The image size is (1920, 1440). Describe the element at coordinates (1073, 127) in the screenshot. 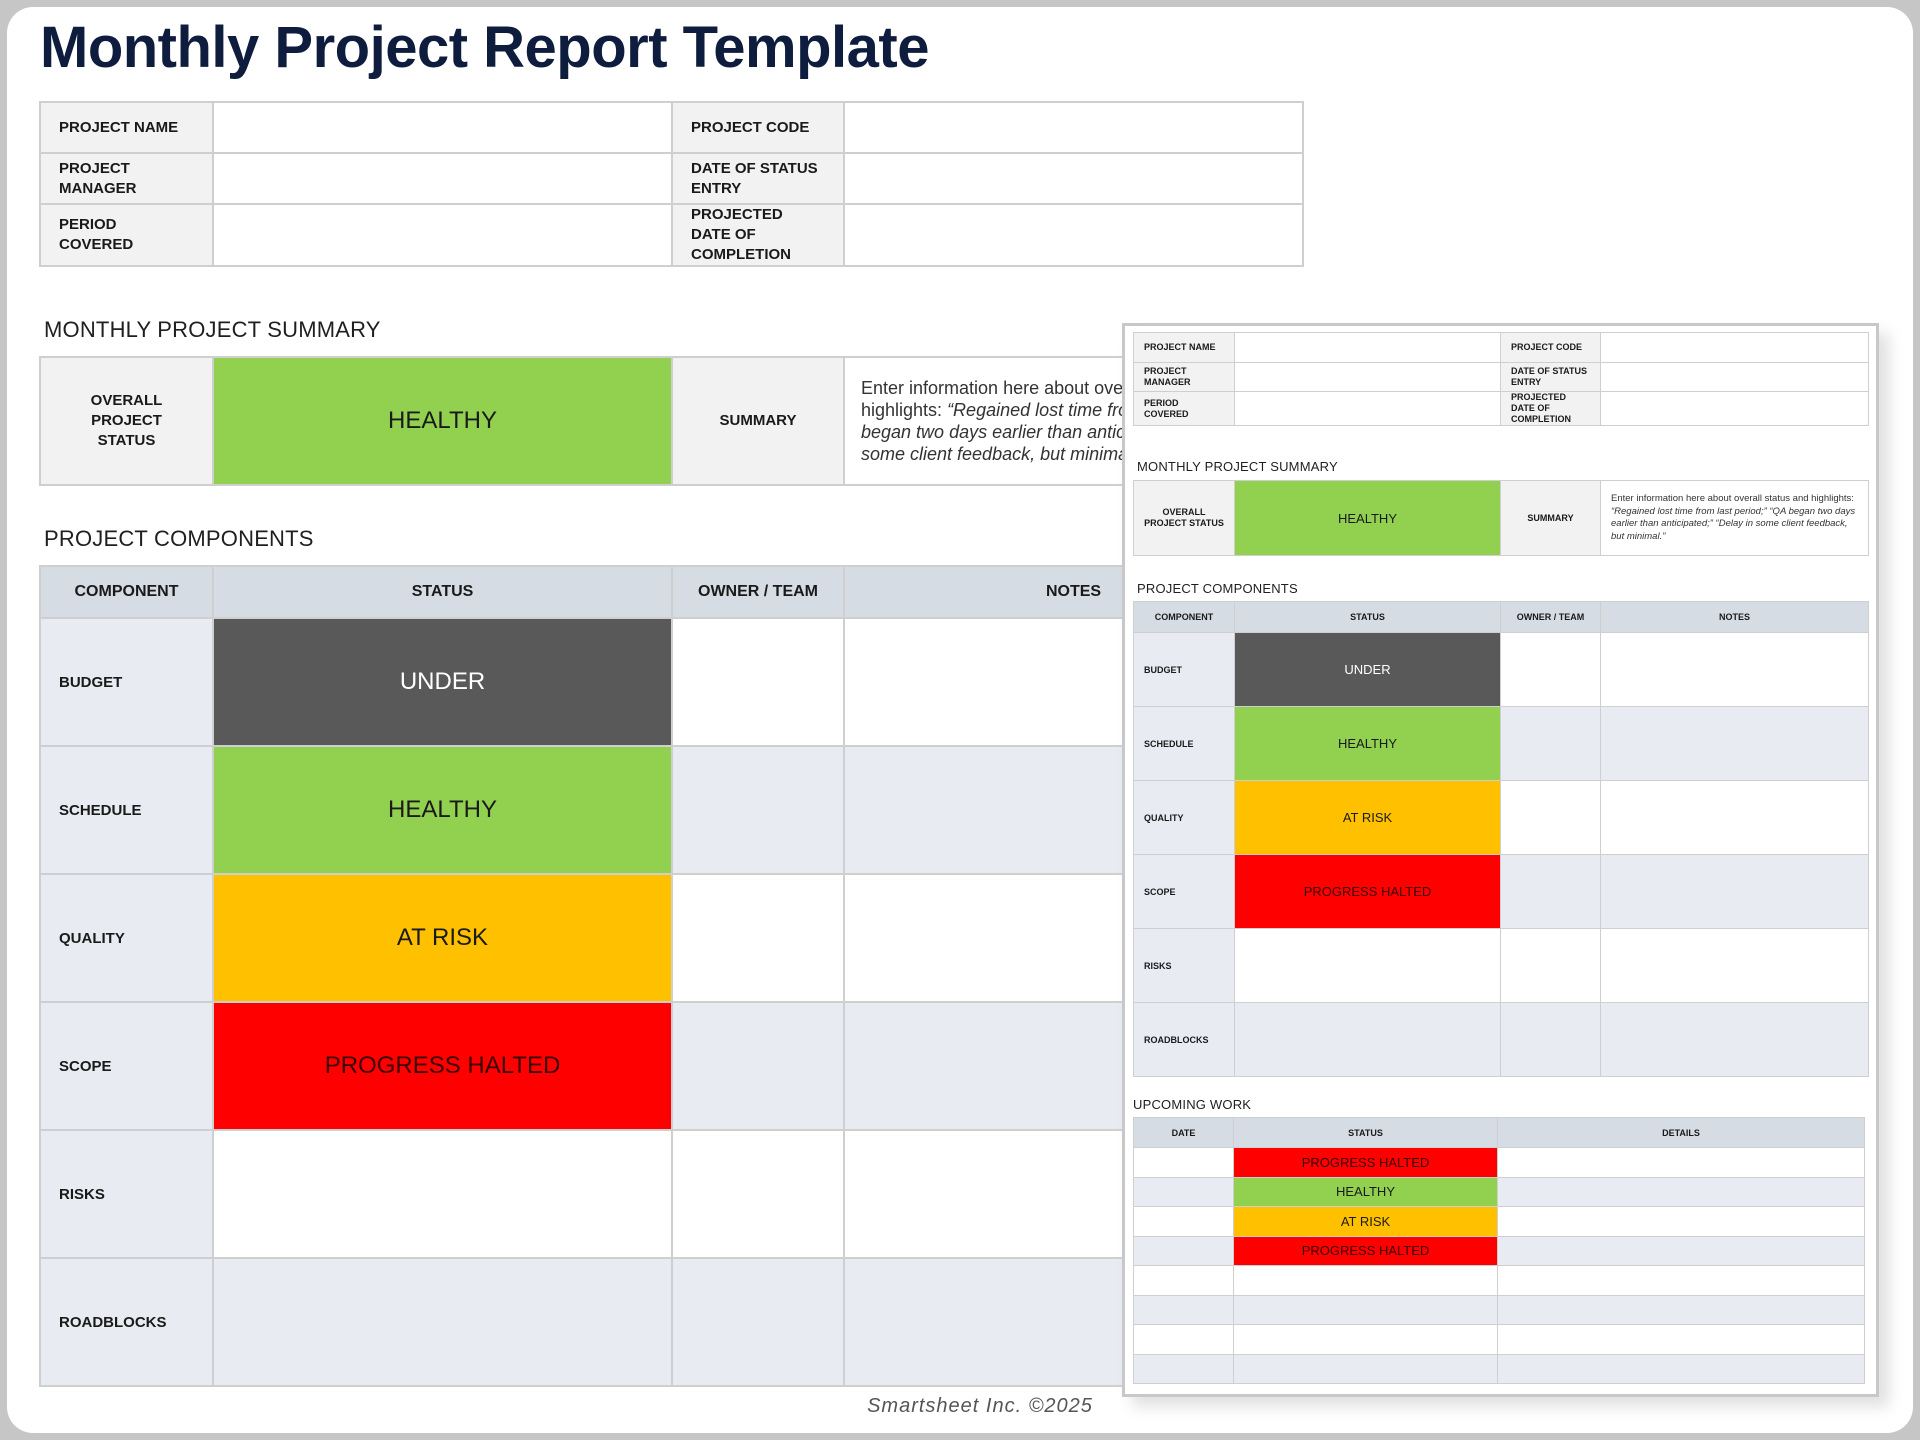

I see `project-code-field` at that location.